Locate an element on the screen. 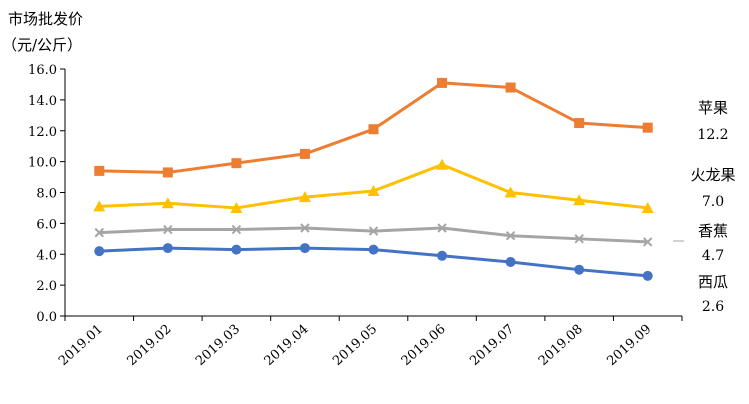 This screenshot has width=749, height=404. y-axis-label-line1: 市场批发价 is located at coordinates (45, 19).